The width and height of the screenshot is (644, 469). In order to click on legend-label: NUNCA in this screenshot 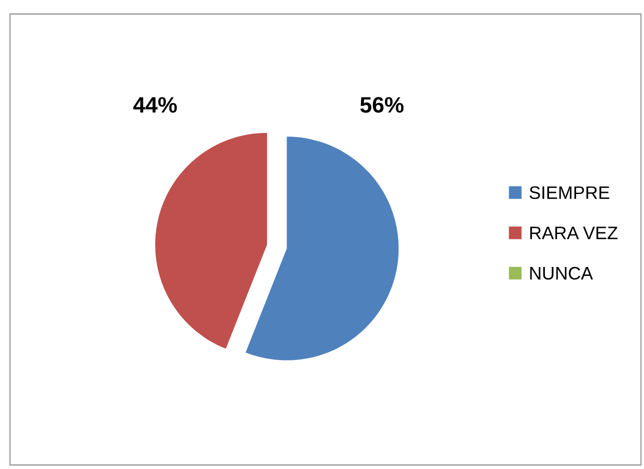, I will do `click(561, 273)`.